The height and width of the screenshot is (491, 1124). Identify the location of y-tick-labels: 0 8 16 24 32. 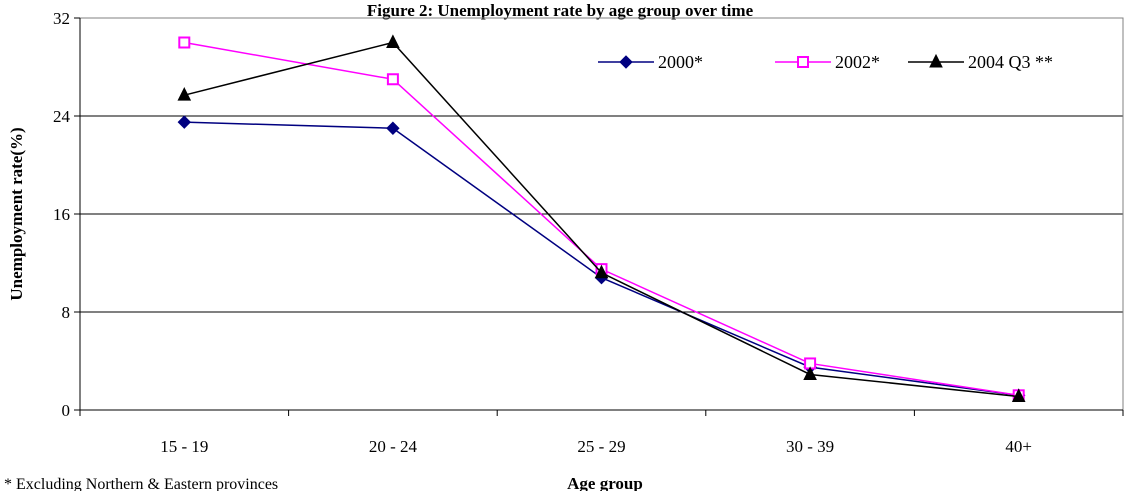
(66, 214).